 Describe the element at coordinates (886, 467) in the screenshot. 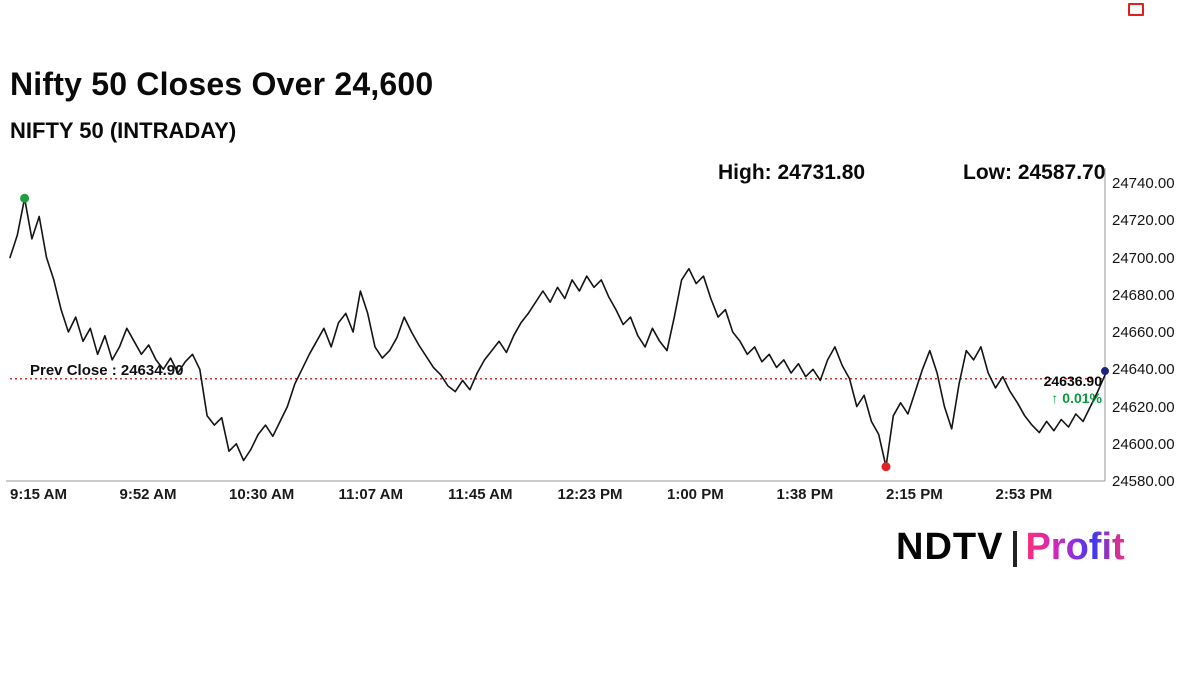

I see `low-marker-dot` at that location.